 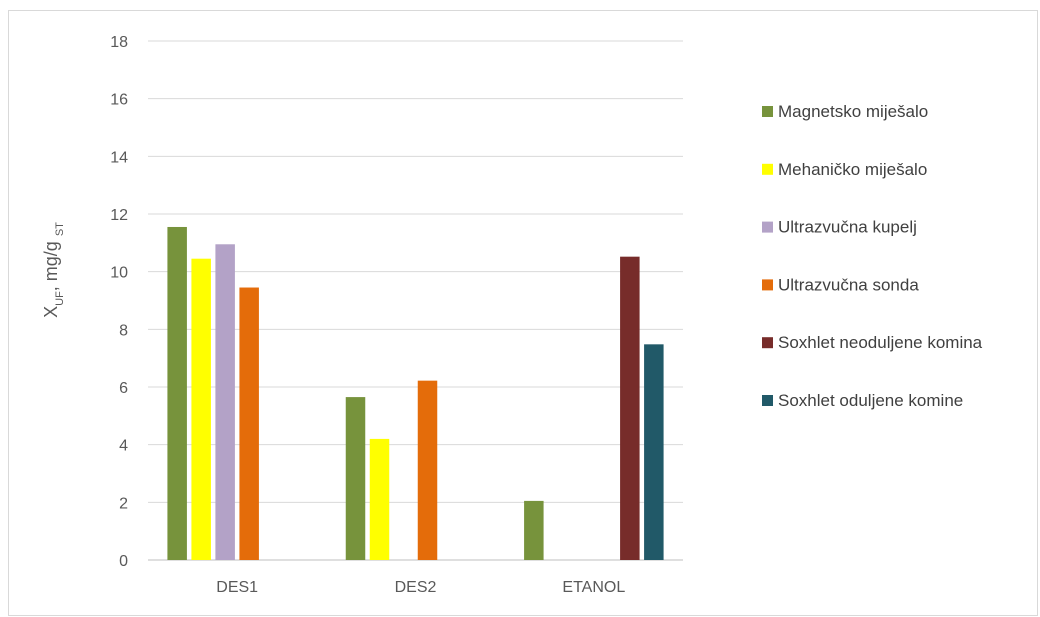 I want to click on x-axis-ticks: DES1 DES2 ETANOL, so click(x=420, y=587).